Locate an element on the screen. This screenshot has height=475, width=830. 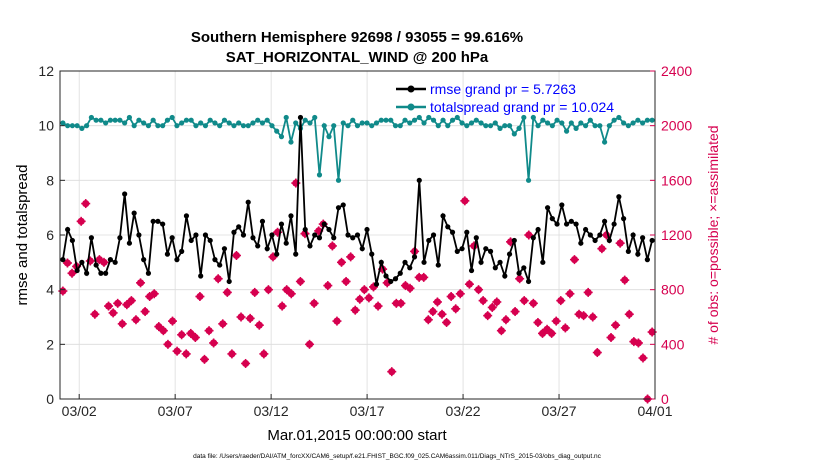
left-tick-label: 6 is located at coordinates (50, 235).